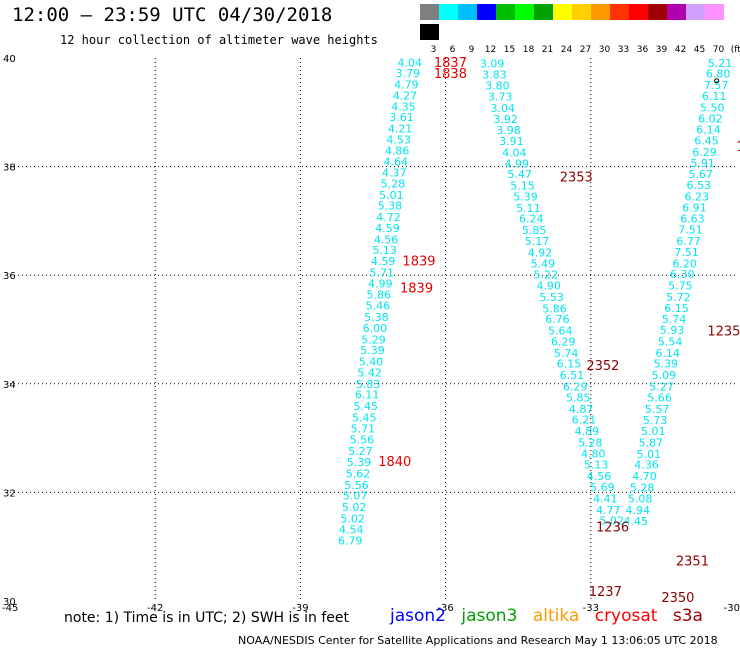 This screenshot has width=740, height=650. I want to click on wave-height-label: 3.98, so click(508, 130).